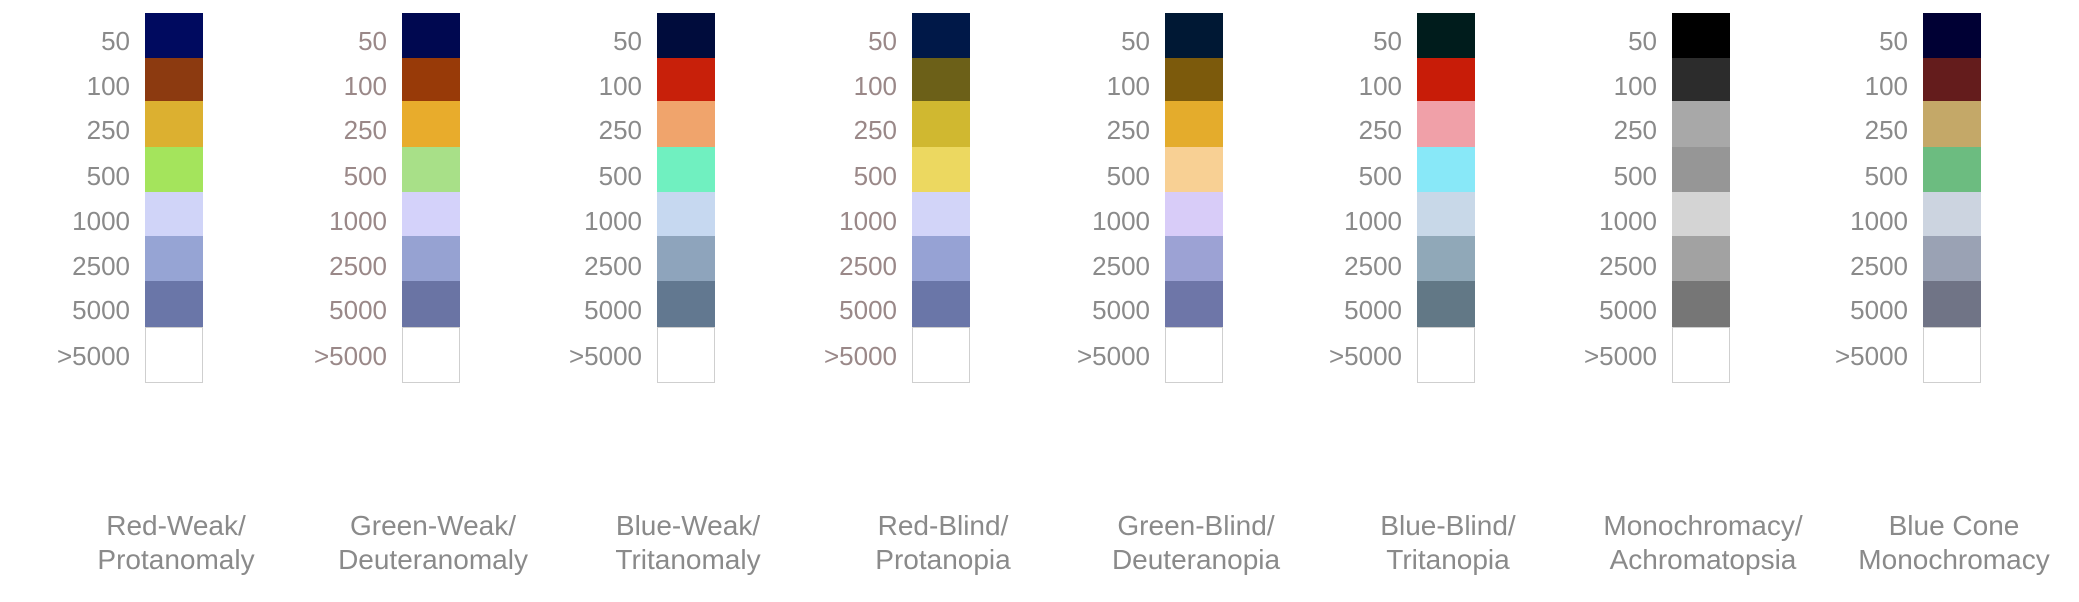  Describe the element at coordinates (176, 543) in the screenshot. I see `panel-caption: Red-Weak/Protanomaly` at that location.